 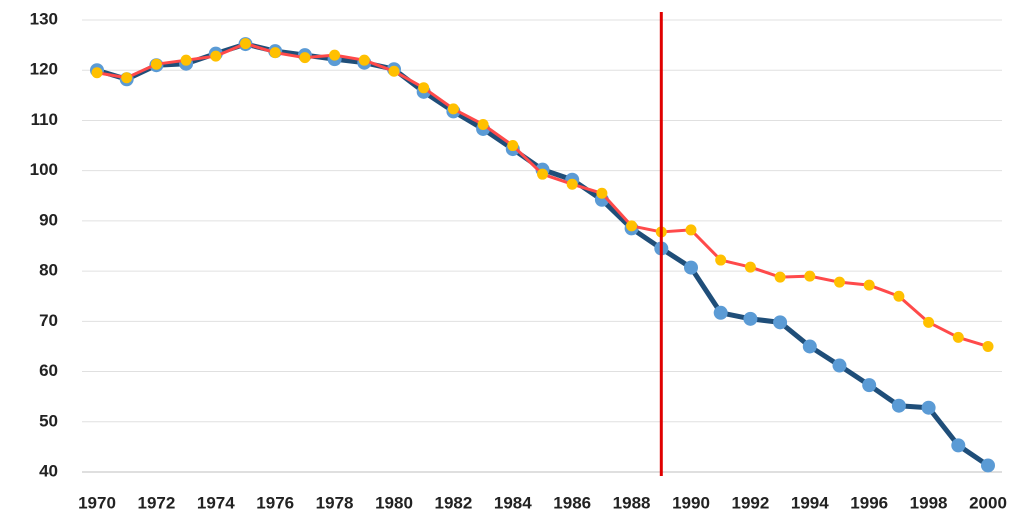 What do you see at coordinates (513, 502) in the screenshot?
I see `x-tick-label: 1984` at bounding box center [513, 502].